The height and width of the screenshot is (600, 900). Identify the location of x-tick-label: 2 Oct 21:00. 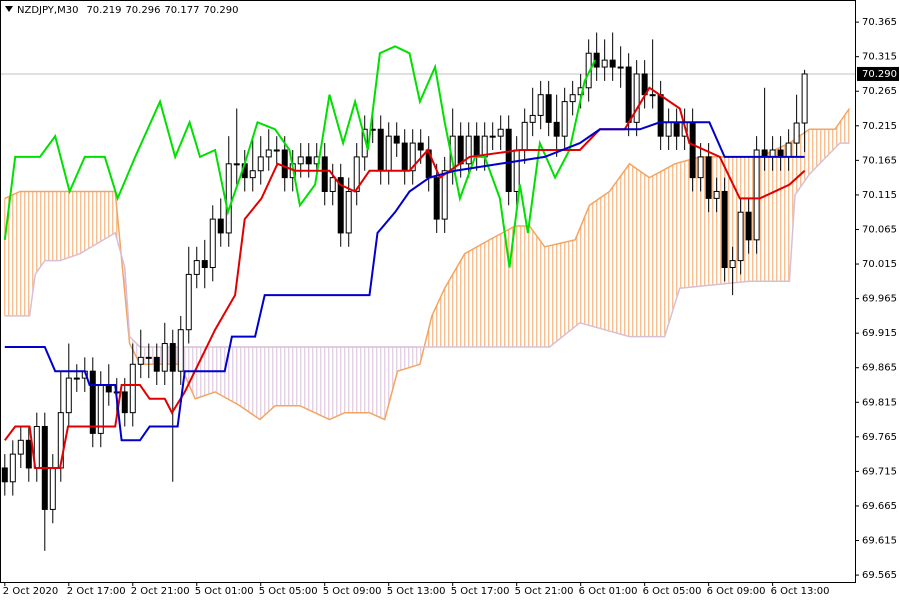
(160, 591).